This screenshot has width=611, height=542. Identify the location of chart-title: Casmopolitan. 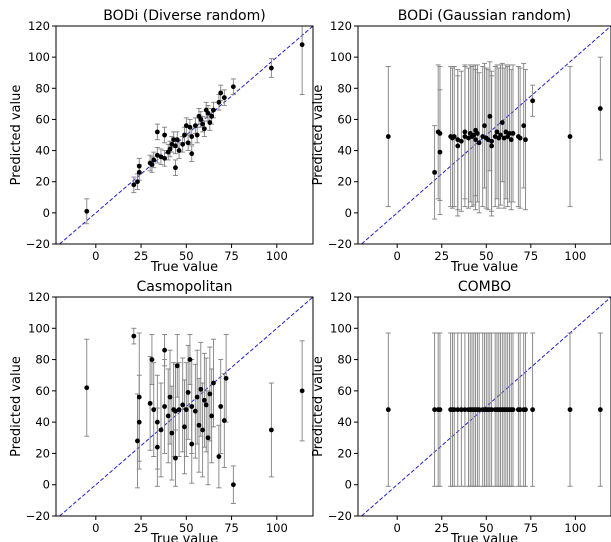
(184, 287).